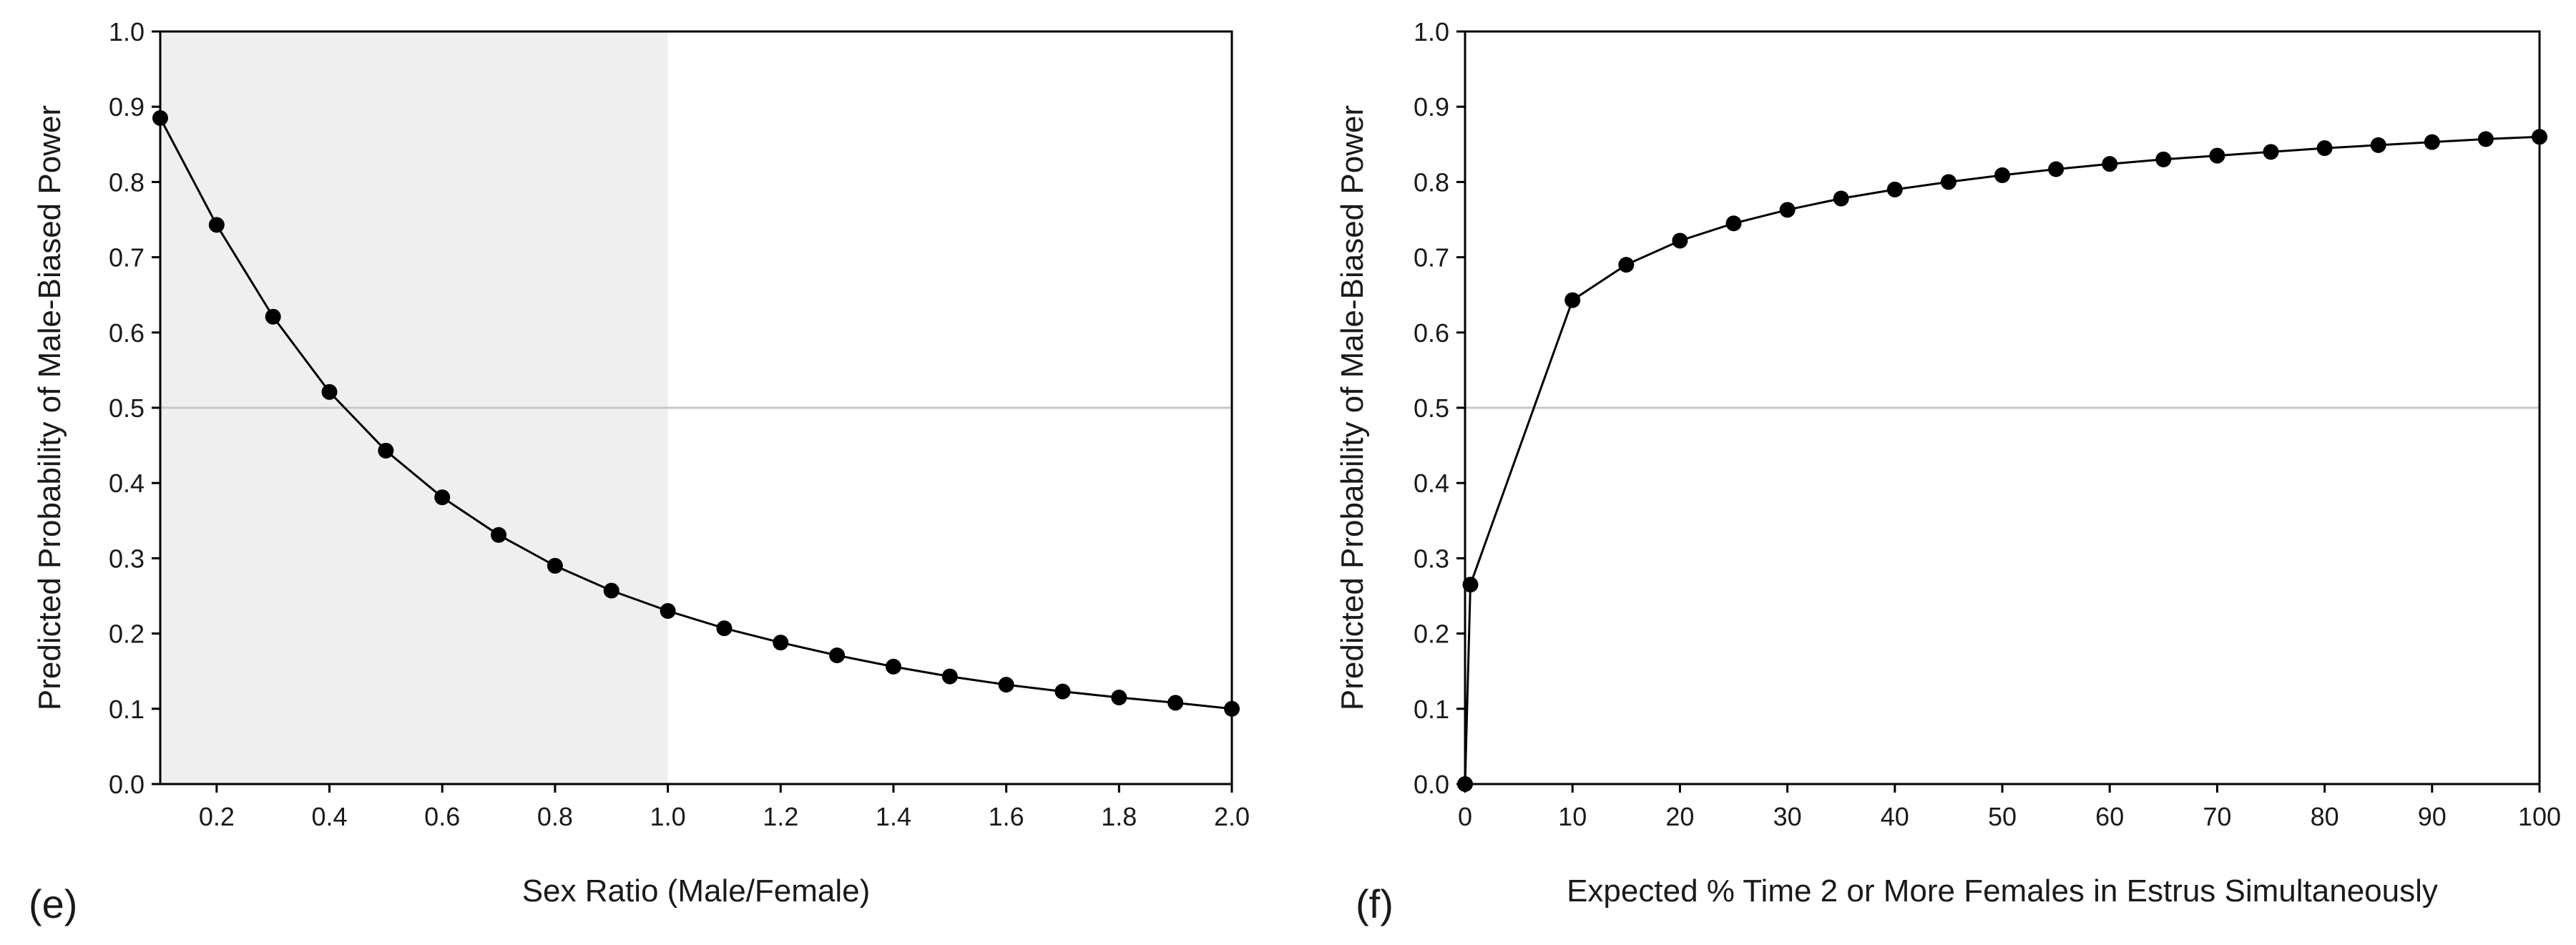  Describe the element at coordinates (1432, 408) in the screenshot. I see `panel-f-y-tick-label: 0.5` at that location.